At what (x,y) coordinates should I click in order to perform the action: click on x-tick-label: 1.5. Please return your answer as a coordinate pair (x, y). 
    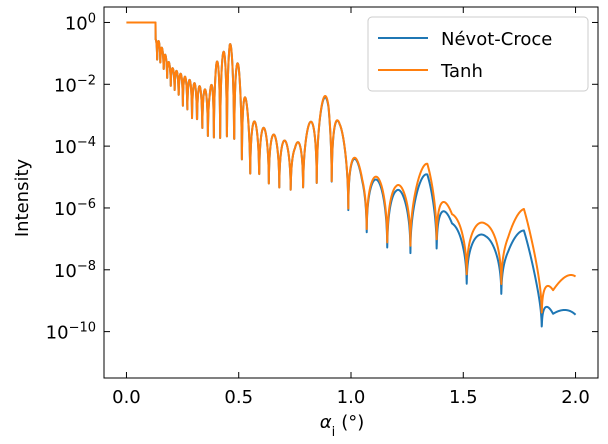
    Looking at the image, I should click on (463, 397).